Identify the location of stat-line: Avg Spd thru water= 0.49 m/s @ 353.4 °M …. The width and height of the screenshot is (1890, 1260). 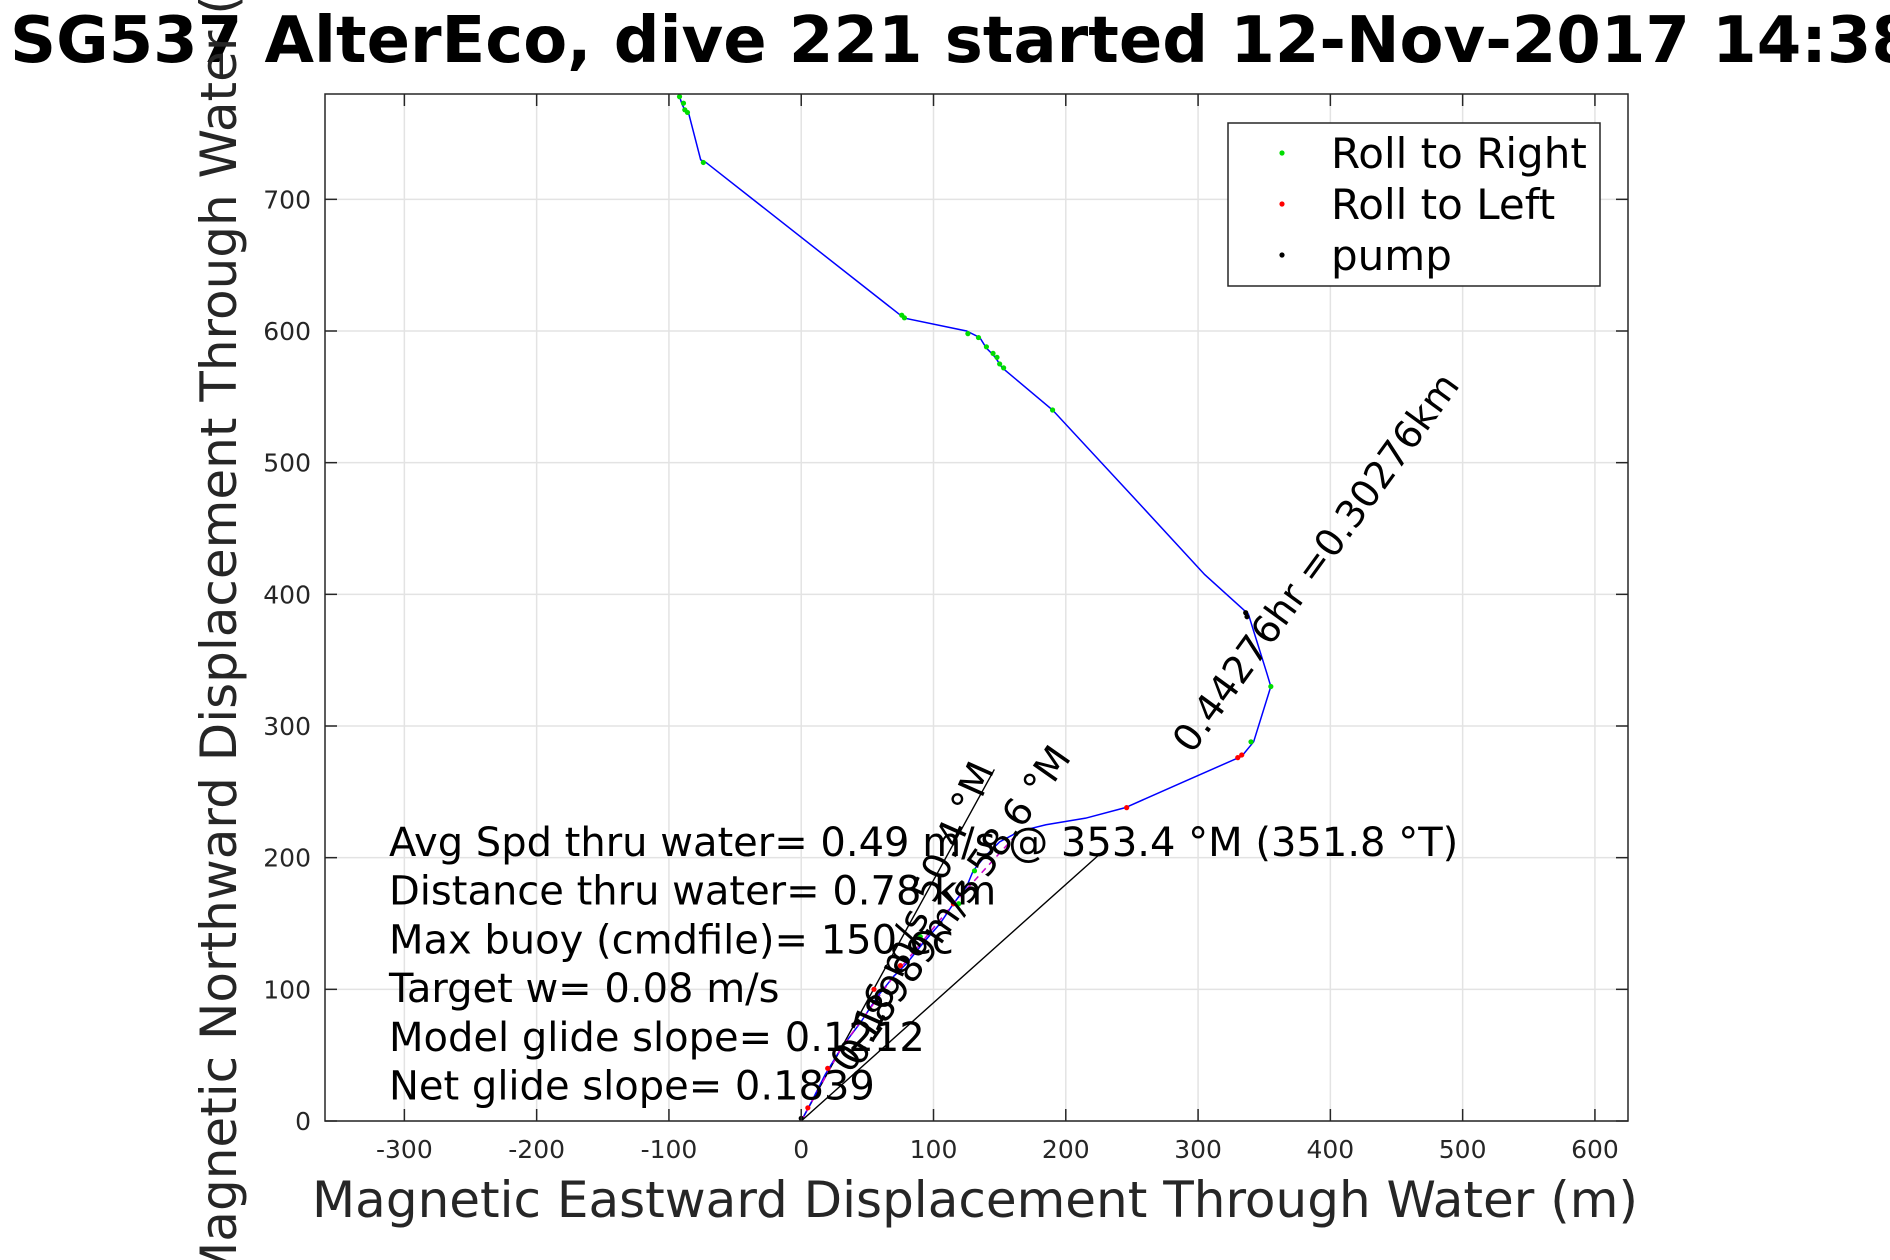
(923, 843).